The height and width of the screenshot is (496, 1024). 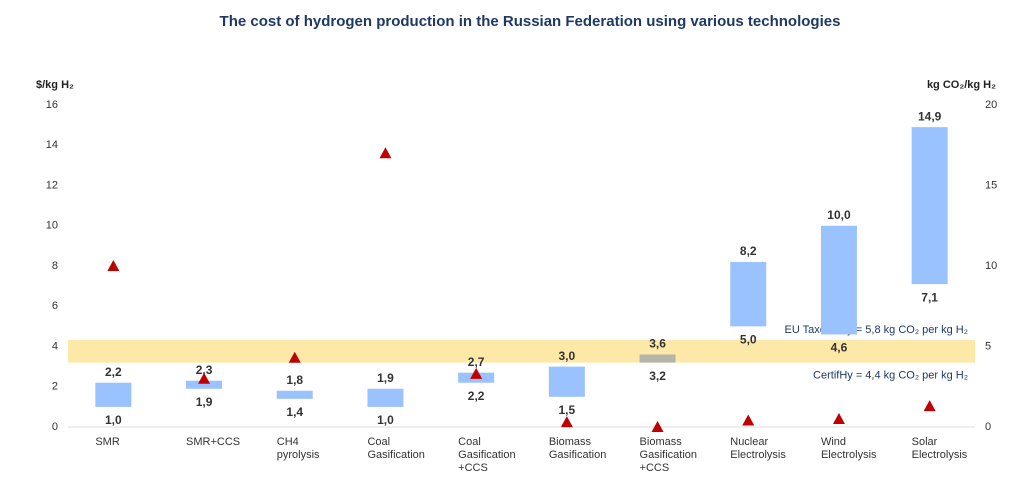 What do you see at coordinates (839, 215) in the screenshot?
I see `value-label: 10,0` at bounding box center [839, 215].